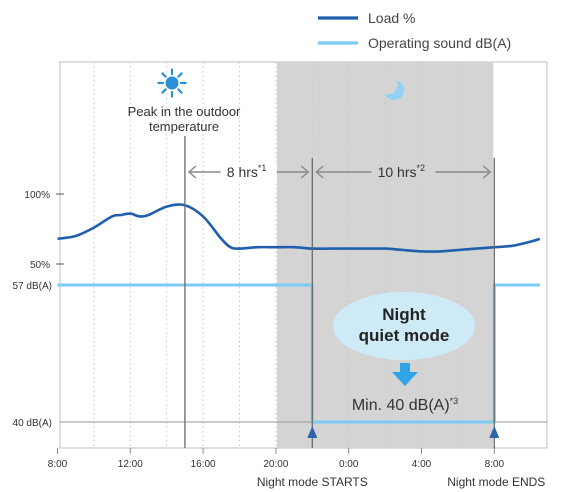 This screenshot has width=561, height=492. I want to click on min-level-label: Min. 40 dB(A)*3, so click(405, 405).